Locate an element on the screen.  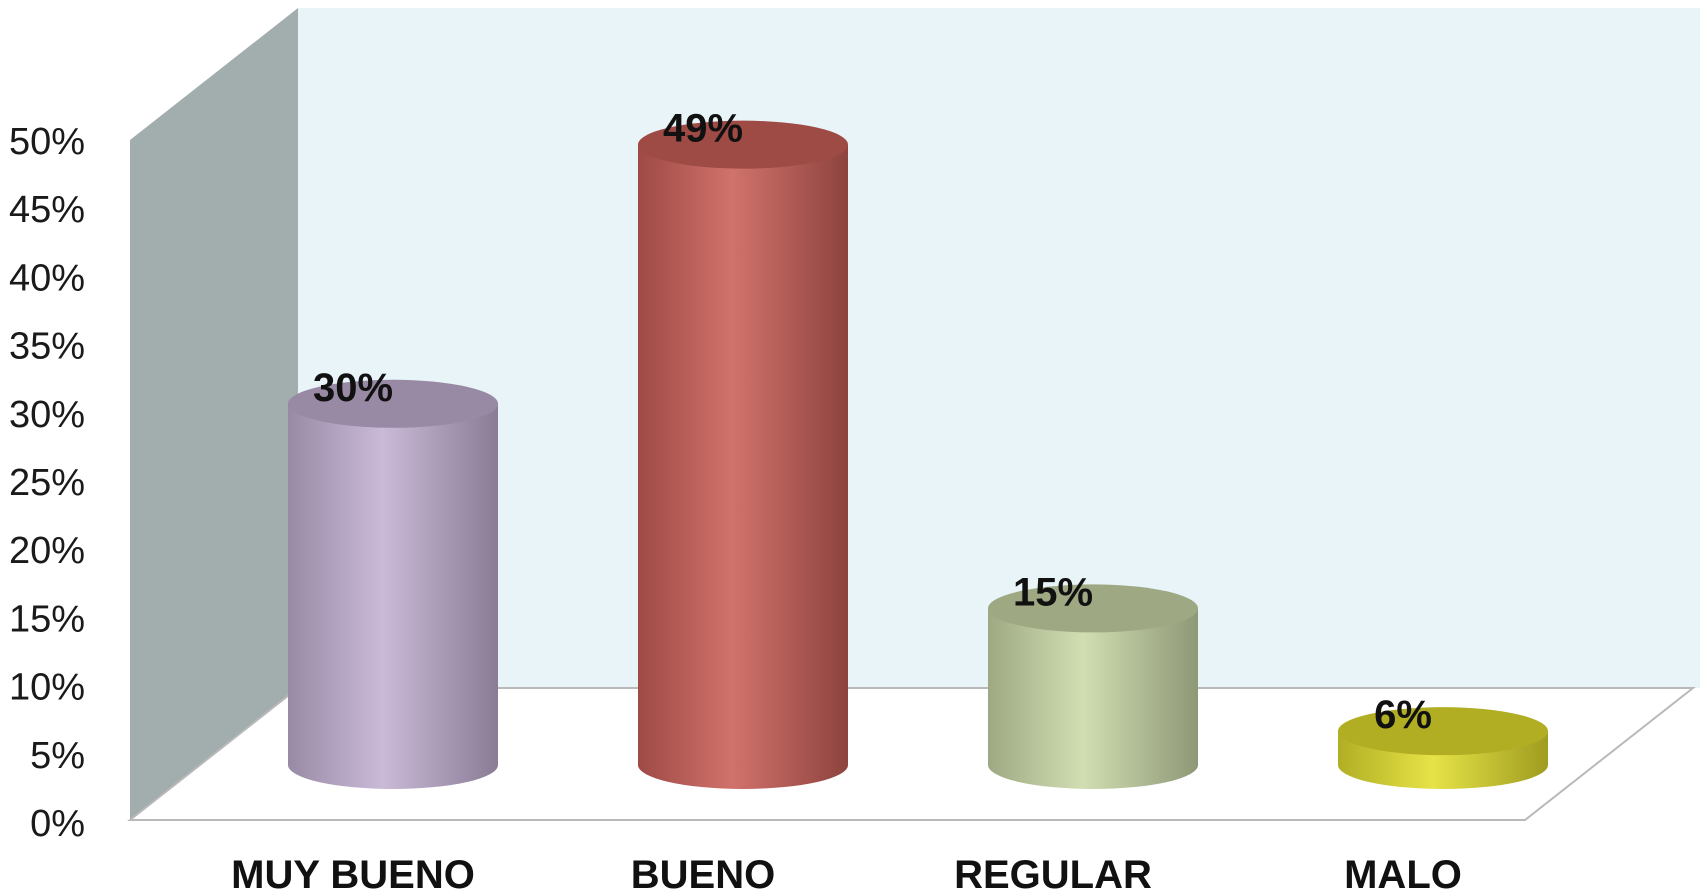
data-label: 49% is located at coordinates (703, 129).